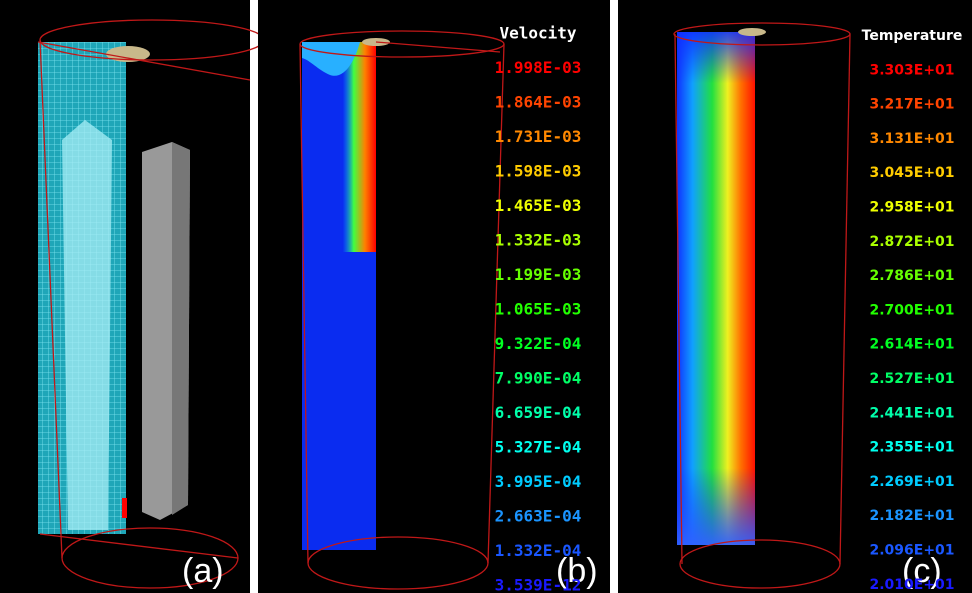  Describe the element at coordinates (181, 328) in the screenshot. I see `prism-side` at that location.